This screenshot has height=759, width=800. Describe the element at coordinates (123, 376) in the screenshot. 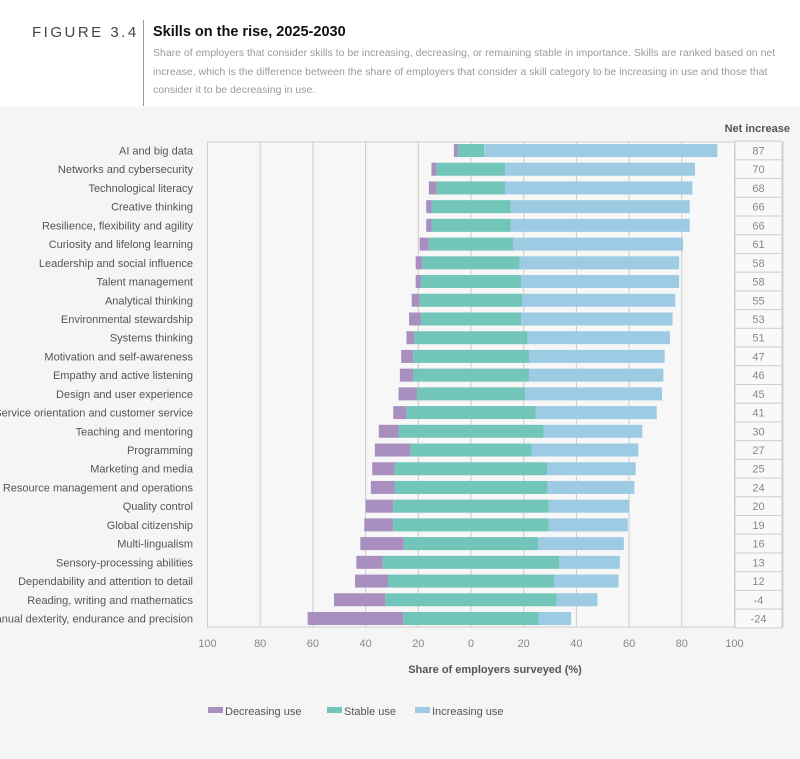

I see `category-label: Empathy and active listening` at that location.